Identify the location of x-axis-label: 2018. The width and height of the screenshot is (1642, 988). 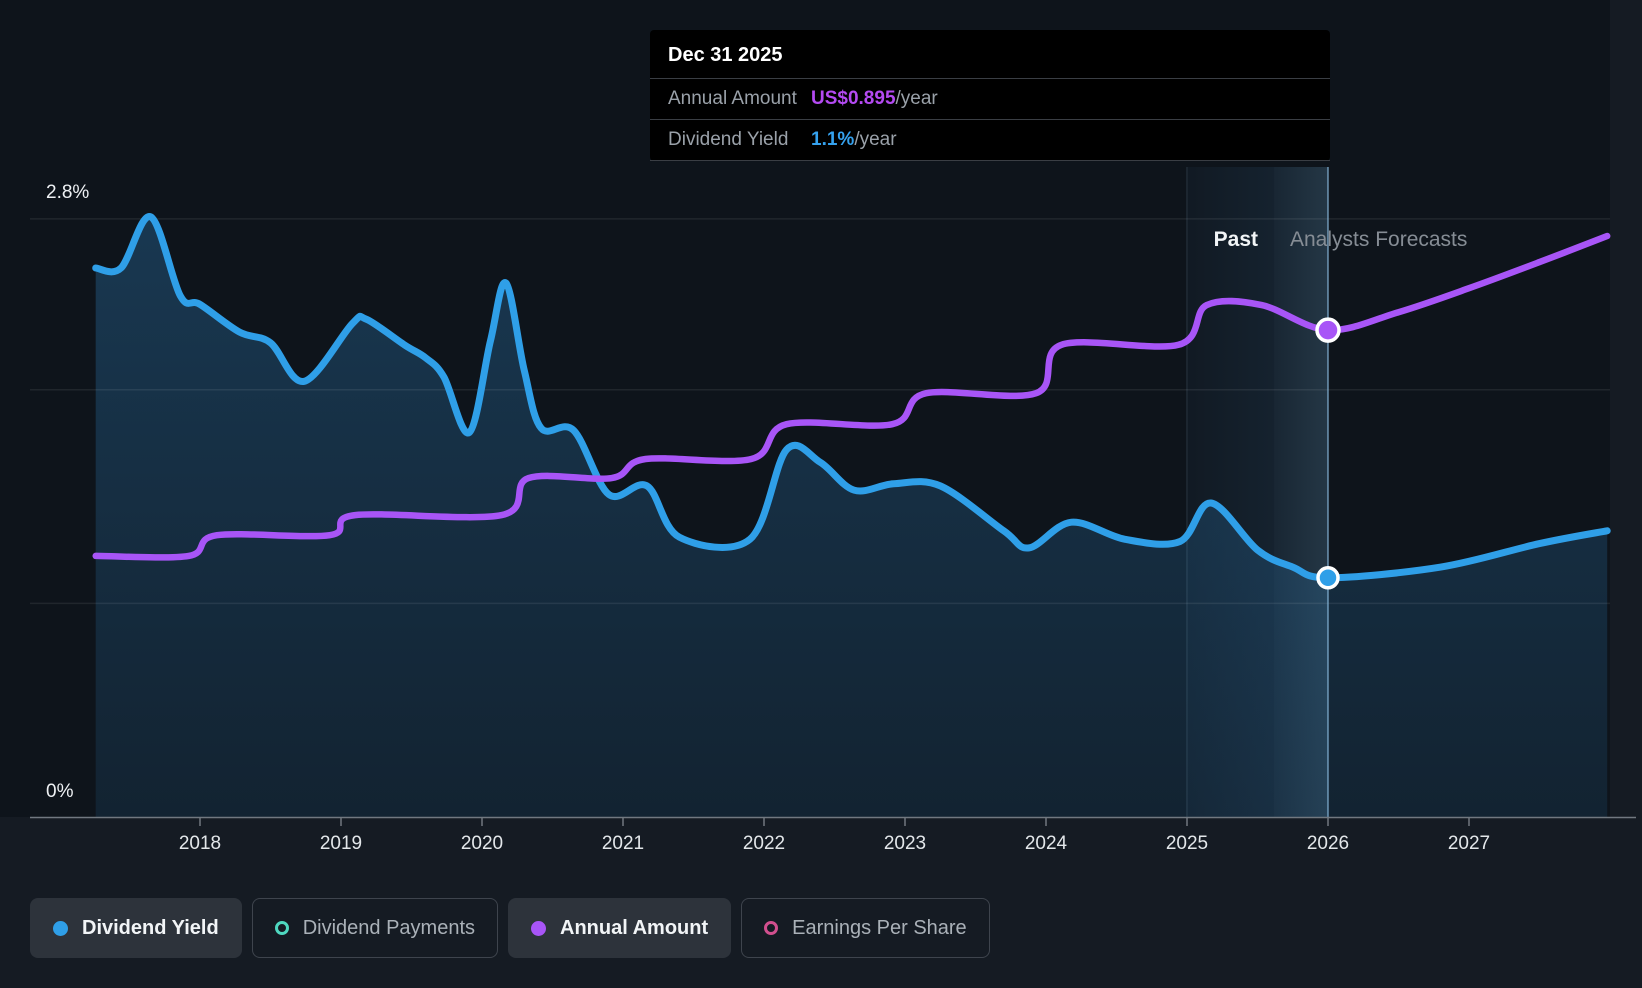
(200, 843).